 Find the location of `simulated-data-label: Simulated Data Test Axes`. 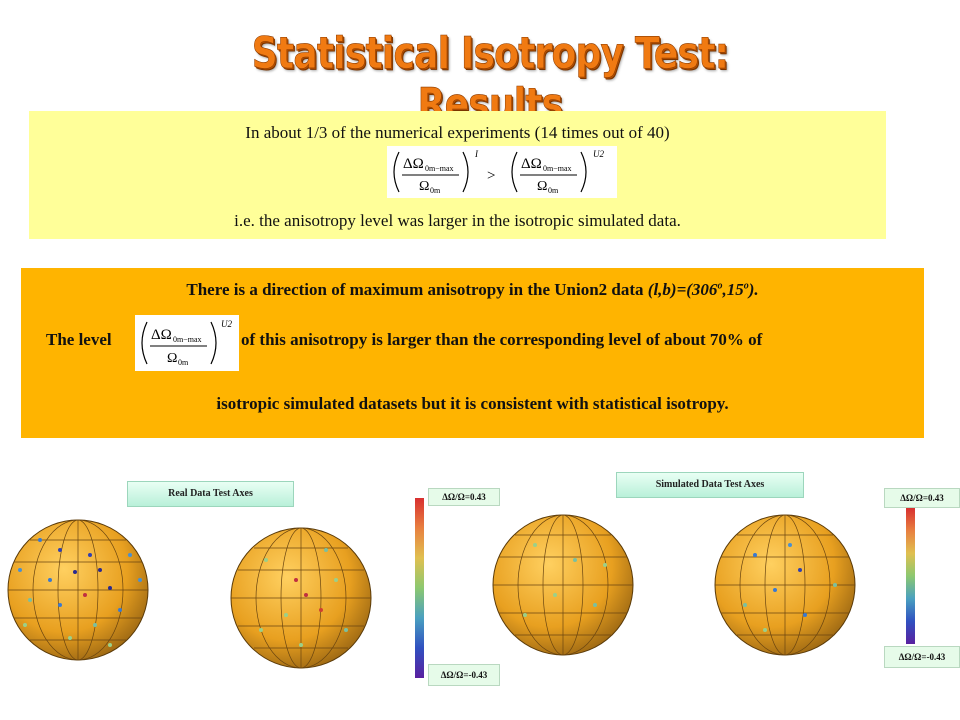

simulated-data-label: Simulated Data Test Axes is located at coordinates (710, 485).